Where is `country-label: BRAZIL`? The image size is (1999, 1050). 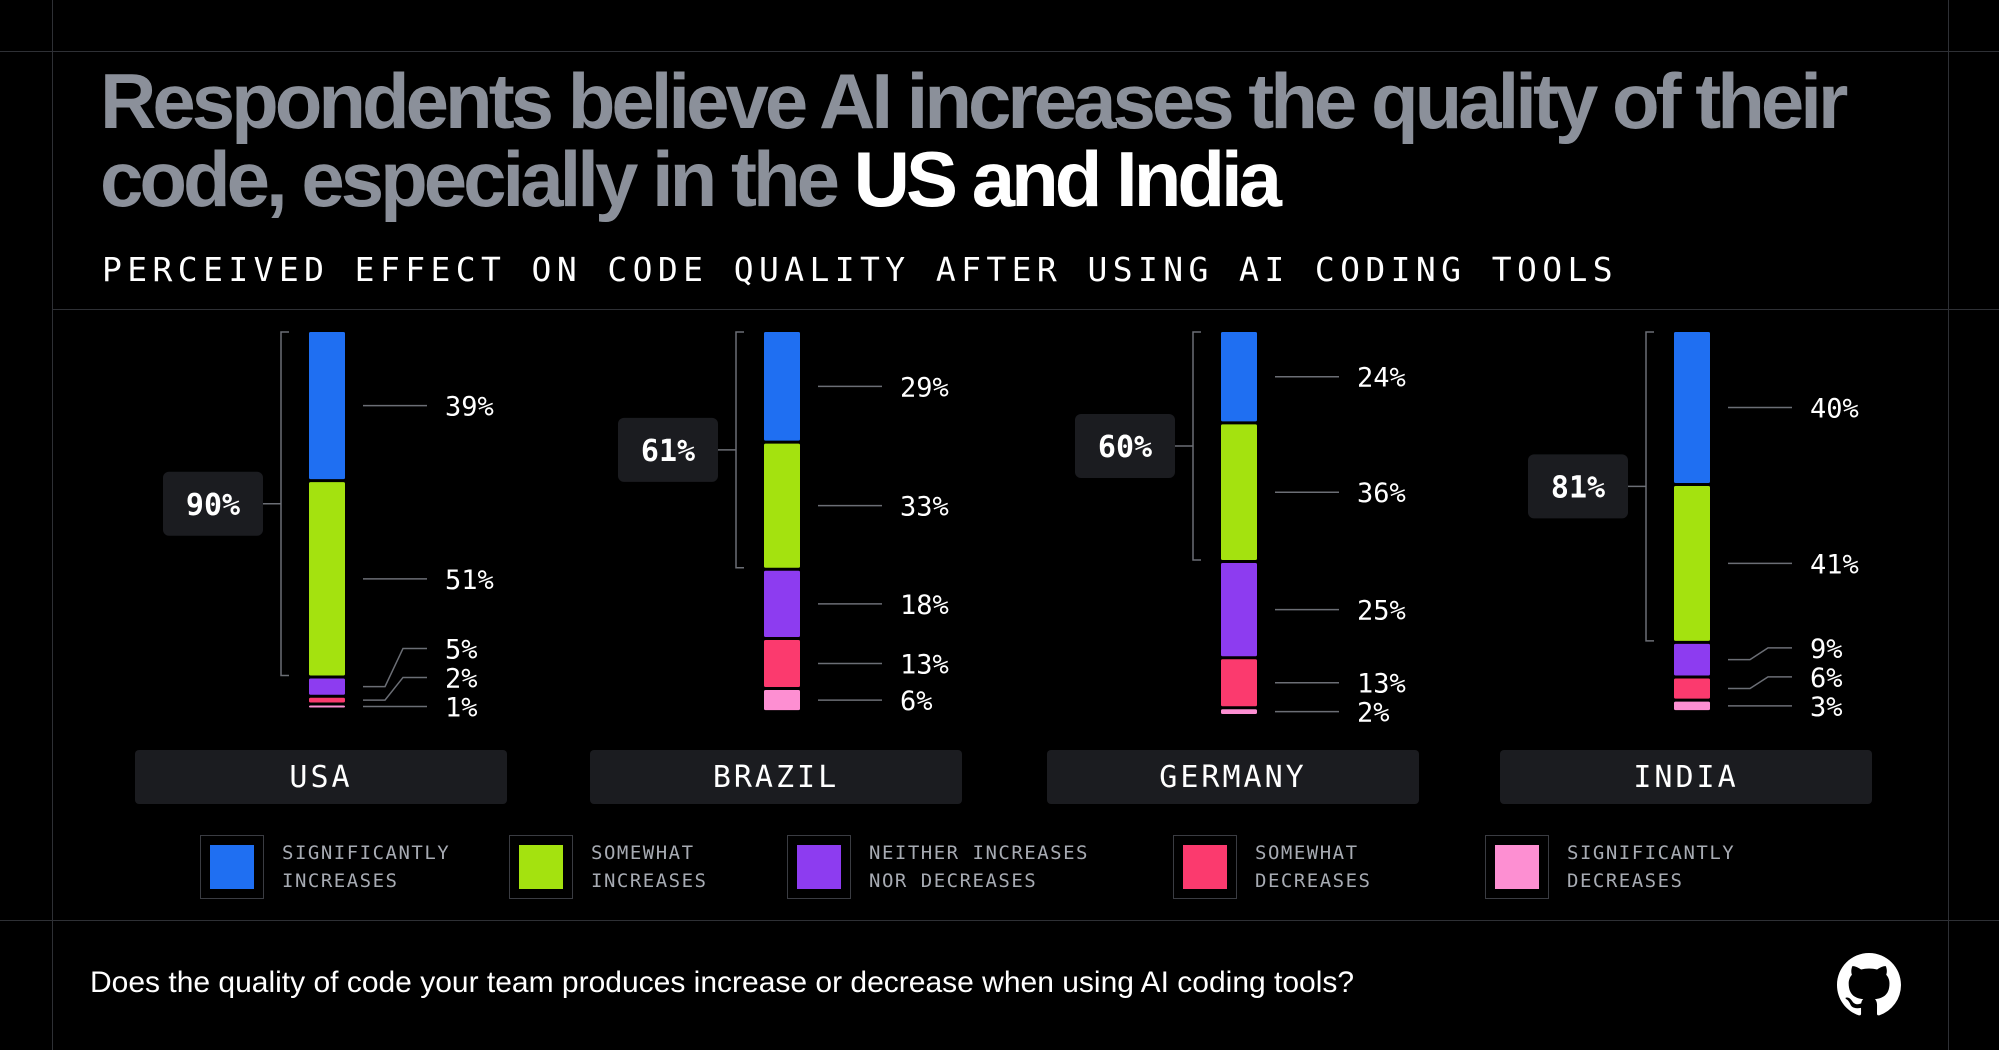 country-label: BRAZIL is located at coordinates (776, 777).